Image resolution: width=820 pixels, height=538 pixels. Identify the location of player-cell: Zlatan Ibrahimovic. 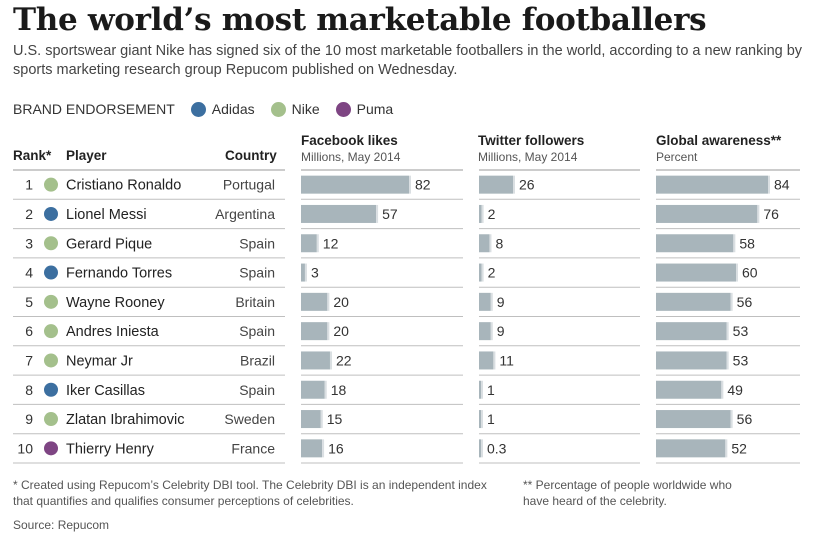
(125, 420).